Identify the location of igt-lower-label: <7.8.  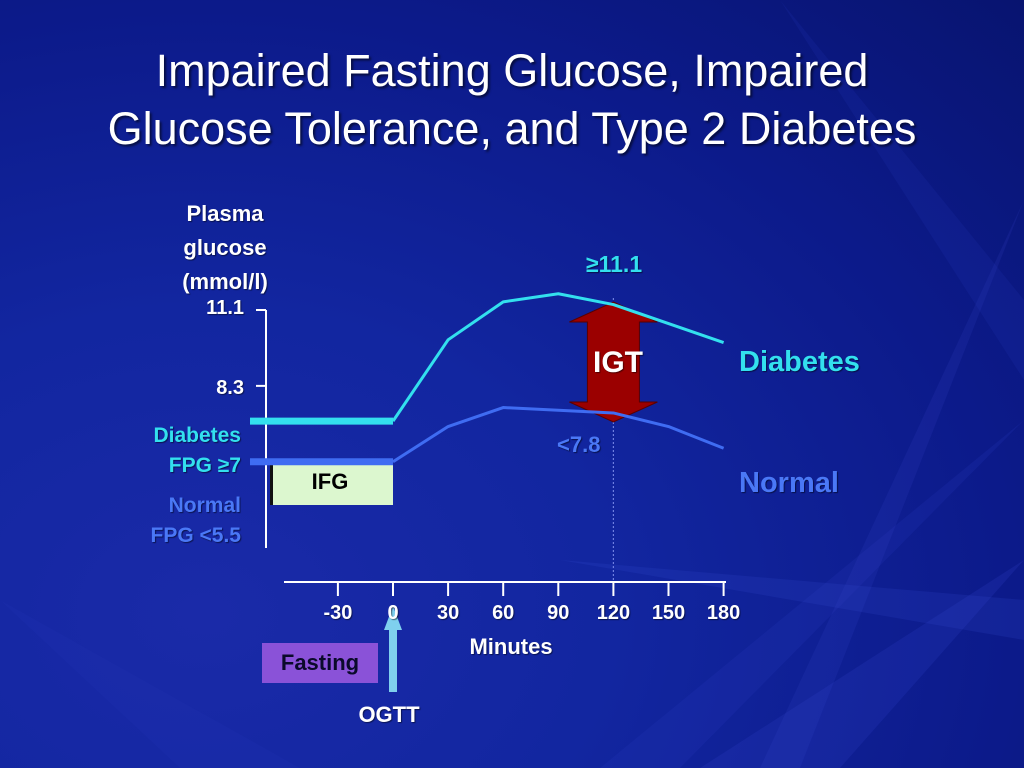
(579, 444).